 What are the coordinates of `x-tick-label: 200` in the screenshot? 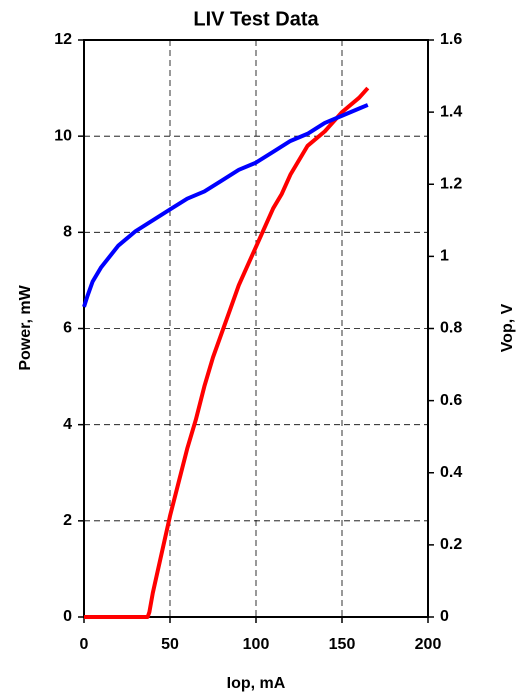 It's located at (428, 644).